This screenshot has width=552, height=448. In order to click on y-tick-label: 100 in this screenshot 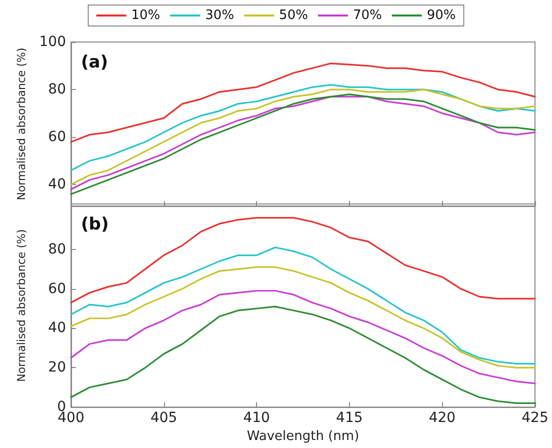, I will do `click(52, 42)`.